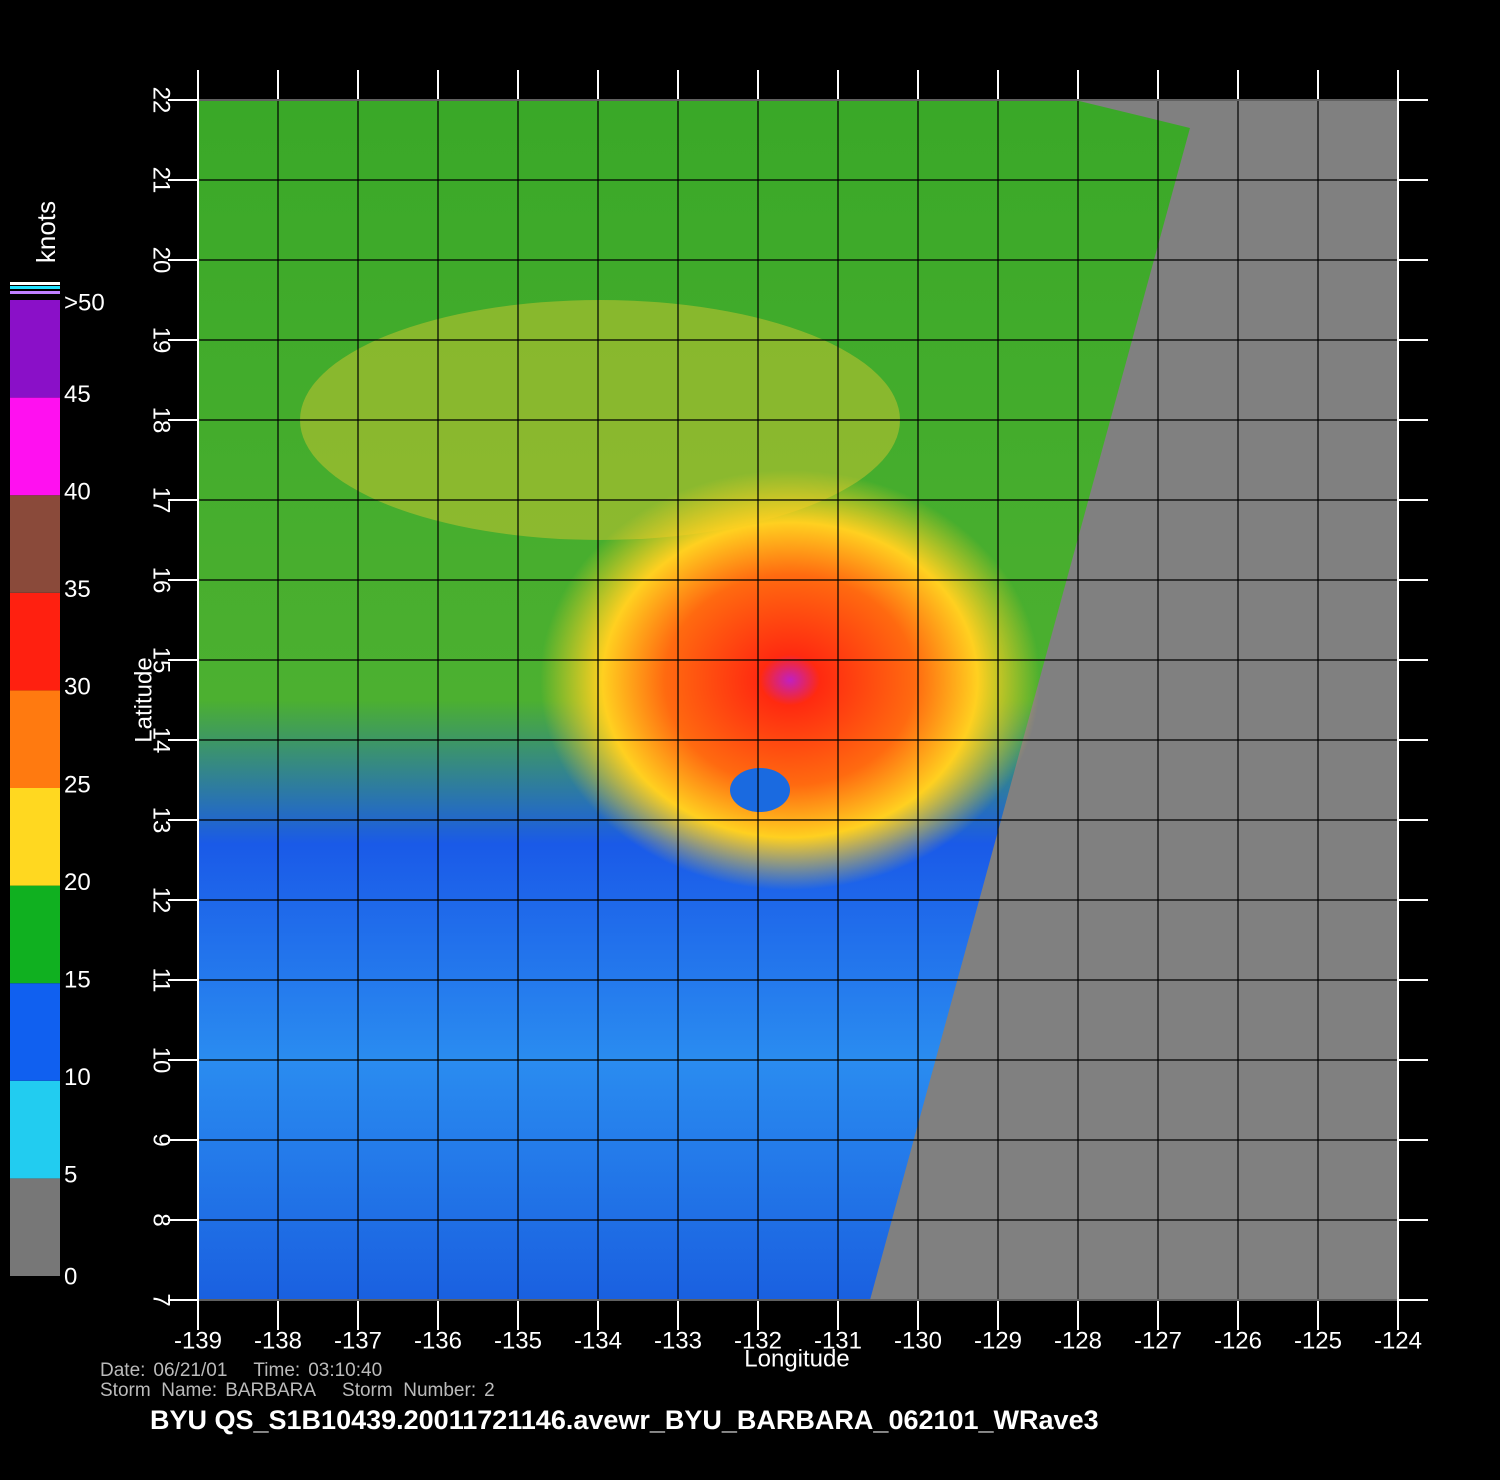 Image resolution: width=1500 pixels, height=1480 pixels. What do you see at coordinates (161, 260) in the screenshot?
I see `y-tick-label: 20` at bounding box center [161, 260].